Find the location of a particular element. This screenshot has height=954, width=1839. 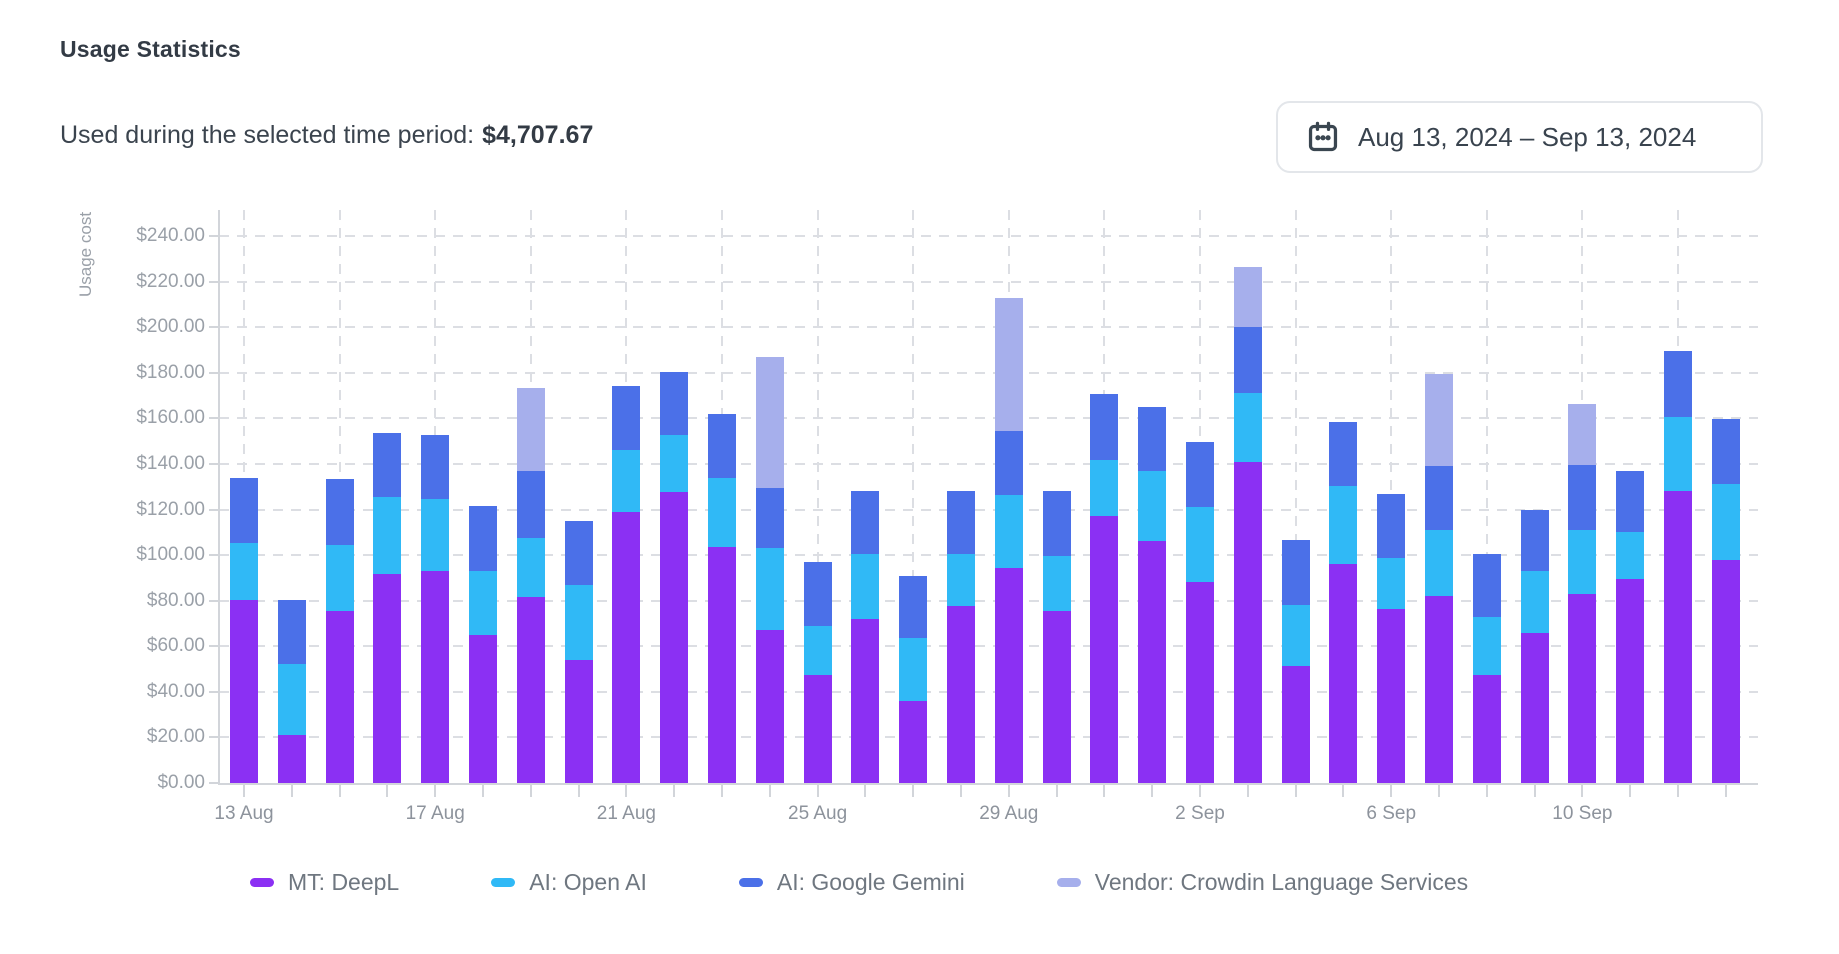

bar-1-sep is located at coordinates (1152, 594).